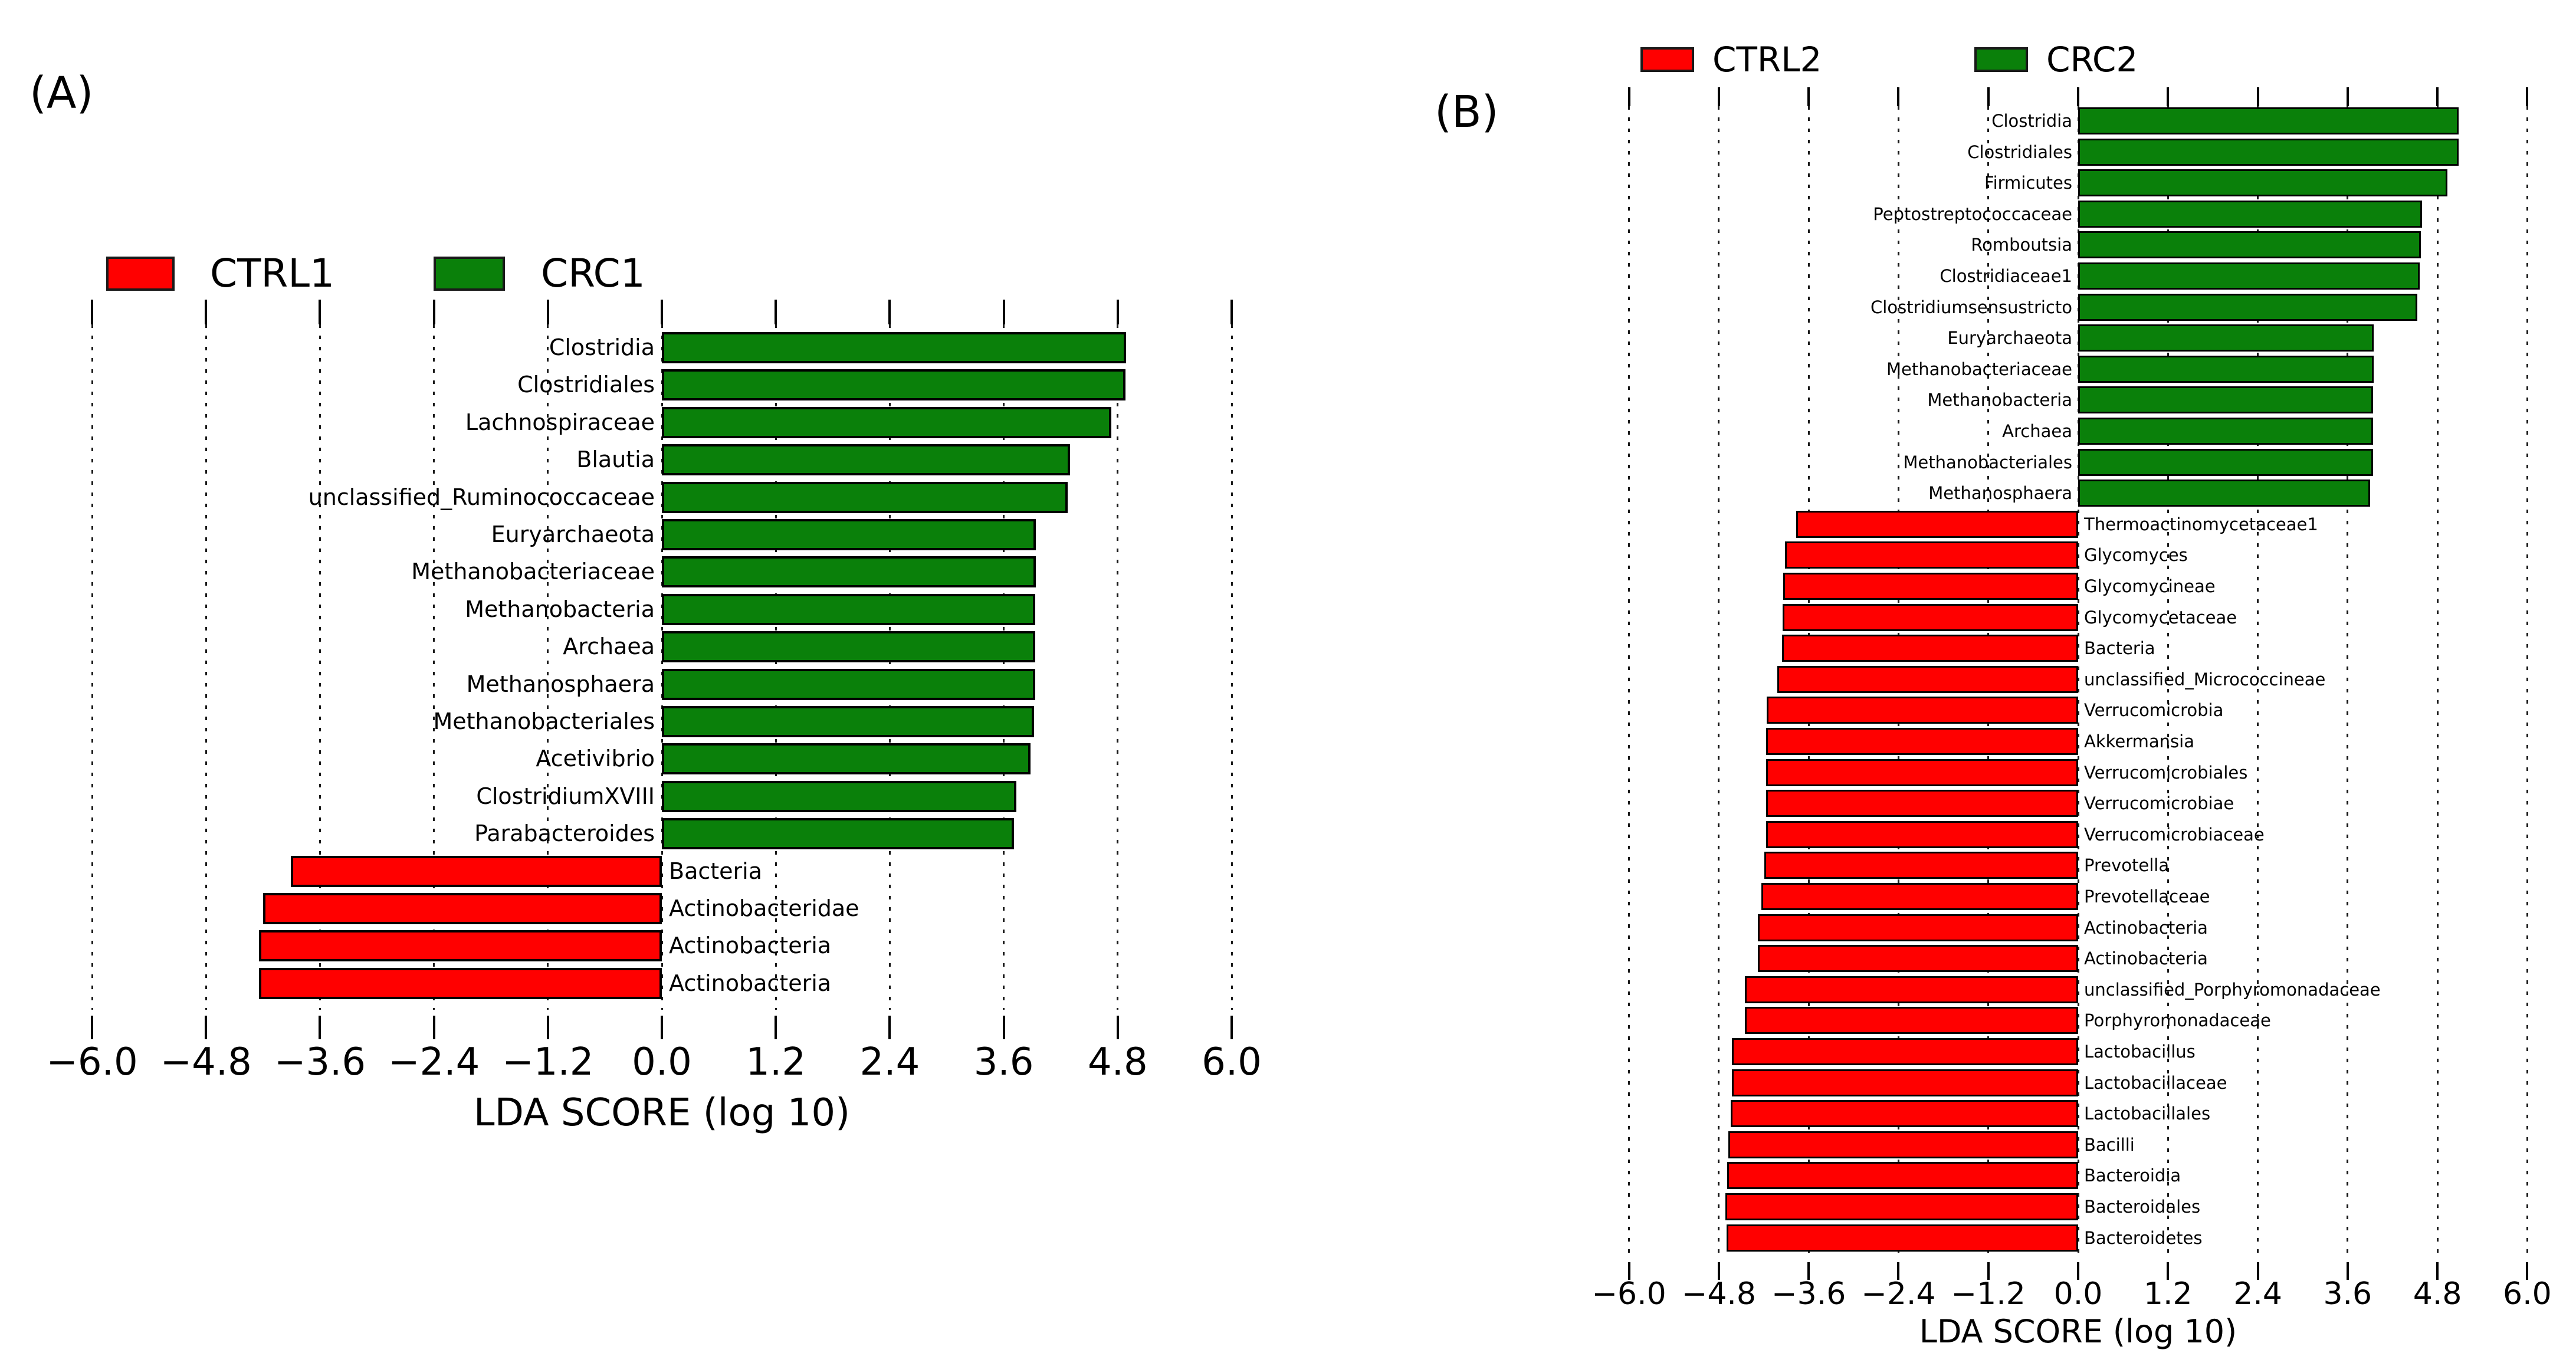 This screenshot has width=2576, height=1366. What do you see at coordinates (2006, 276) in the screenshot?
I see `taxon-label: Clostridiaceae1` at bounding box center [2006, 276].